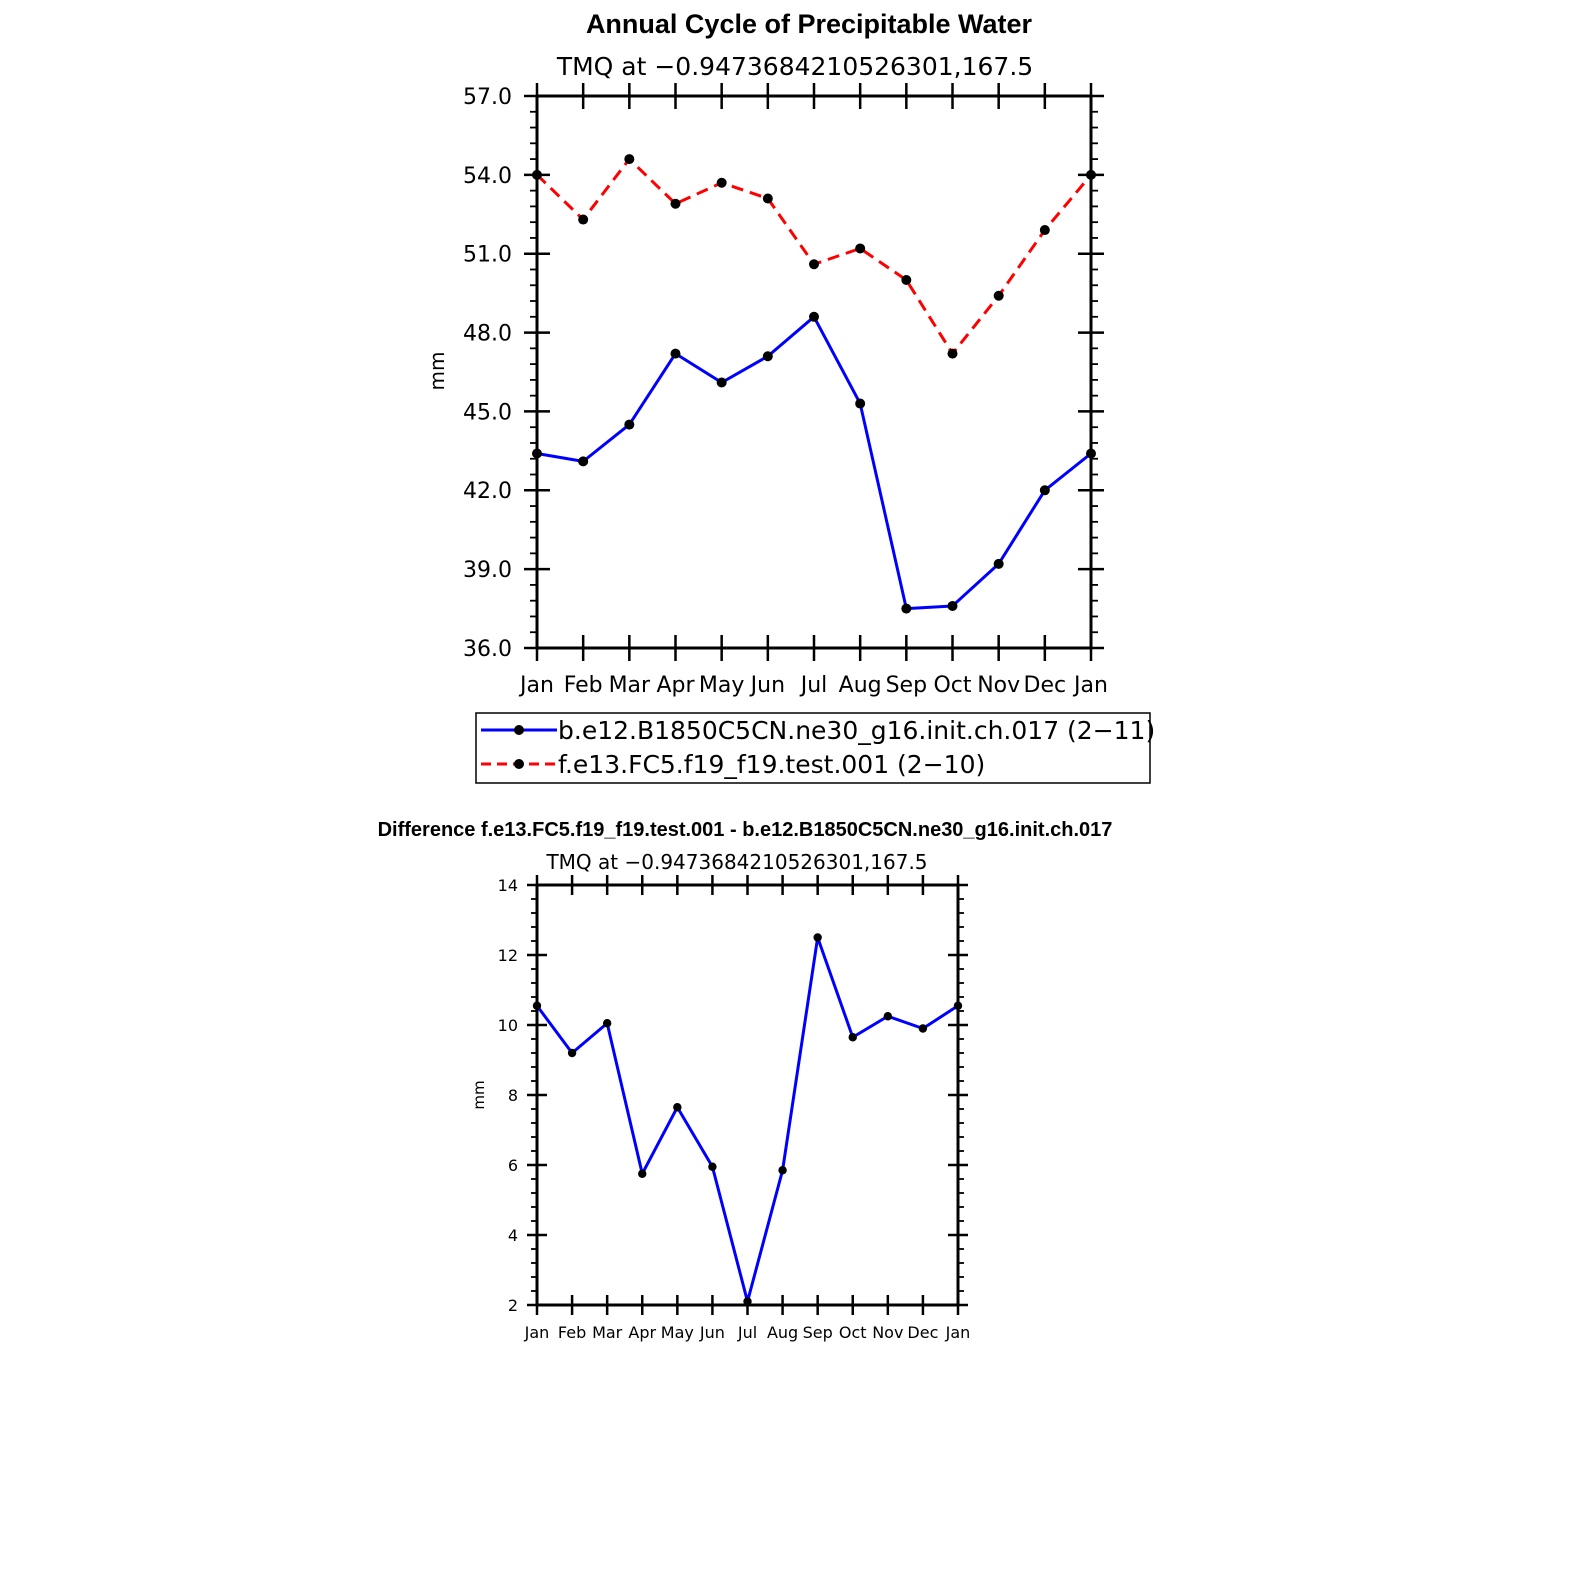 The height and width of the screenshot is (1574, 1574). I want to click on y-tick-label: 14, so click(508, 885).